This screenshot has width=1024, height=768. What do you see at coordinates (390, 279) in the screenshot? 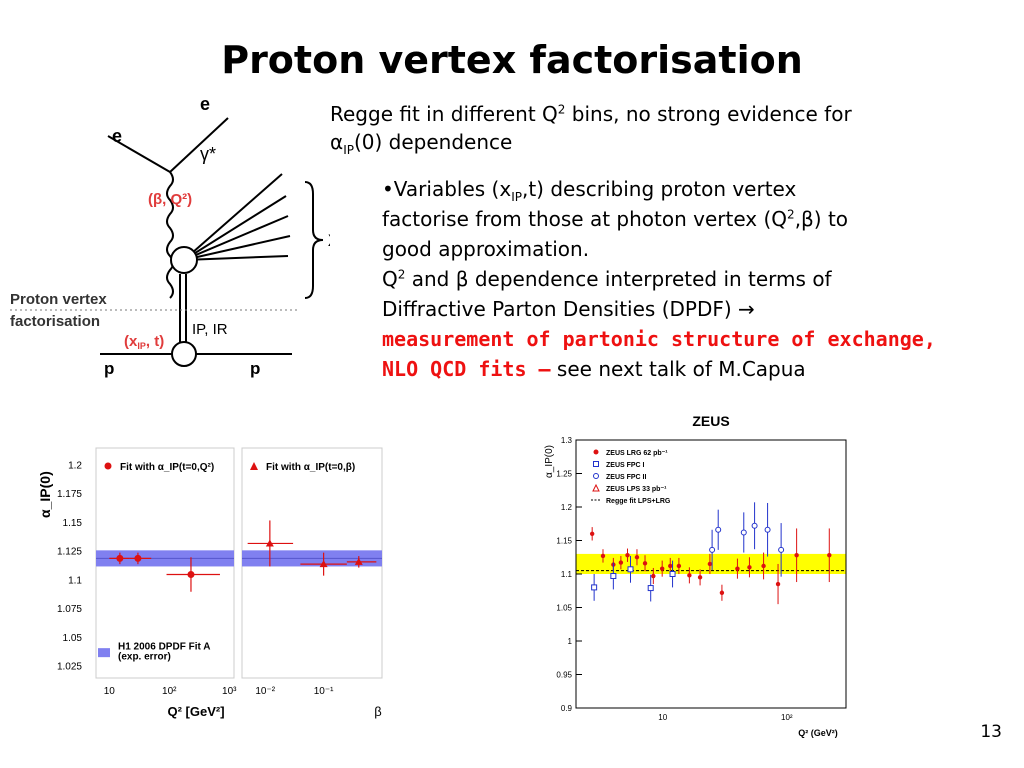
I see `bullet-part: Q` at bounding box center [390, 279].